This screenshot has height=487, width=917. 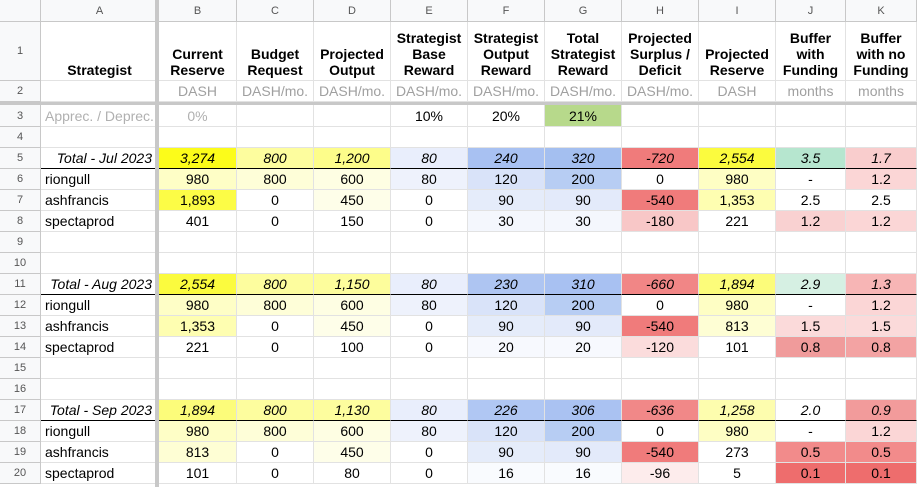 I want to click on rate-cell: Apprec. / Deprec., so click(x=100, y=116).